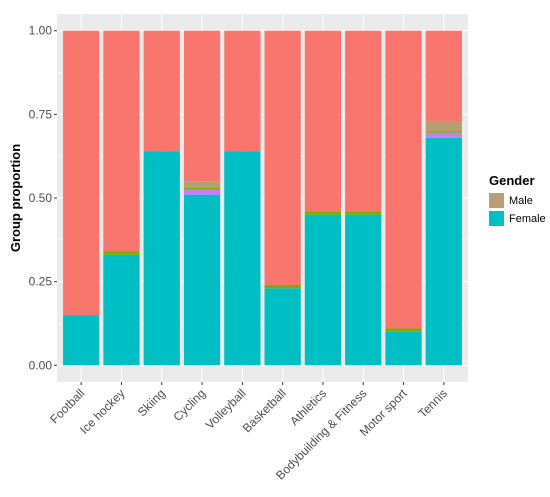 The width and height of the screenshot is (550, 497). What do you see at coordinates (41, 31) in the screenshot?
I see `y-tick-label: 1.00` at bounding box center [41, 31].